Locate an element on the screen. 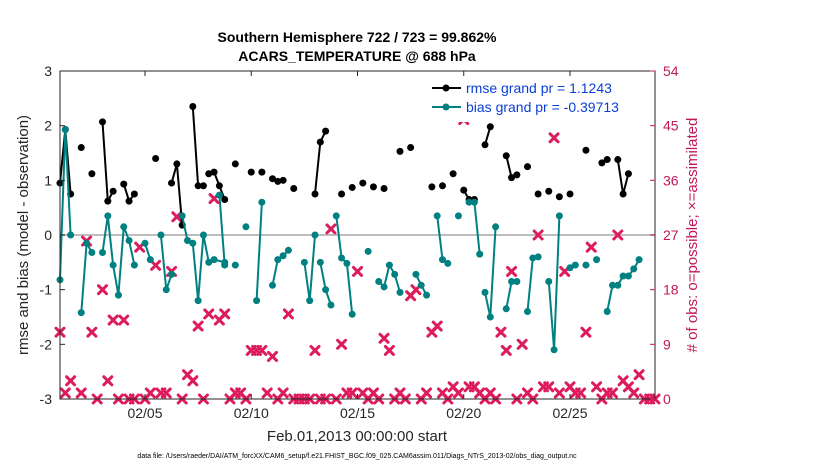 This screenshot has height=470, width=830. legend-rmse-marker is located at coordinates (446, 88).